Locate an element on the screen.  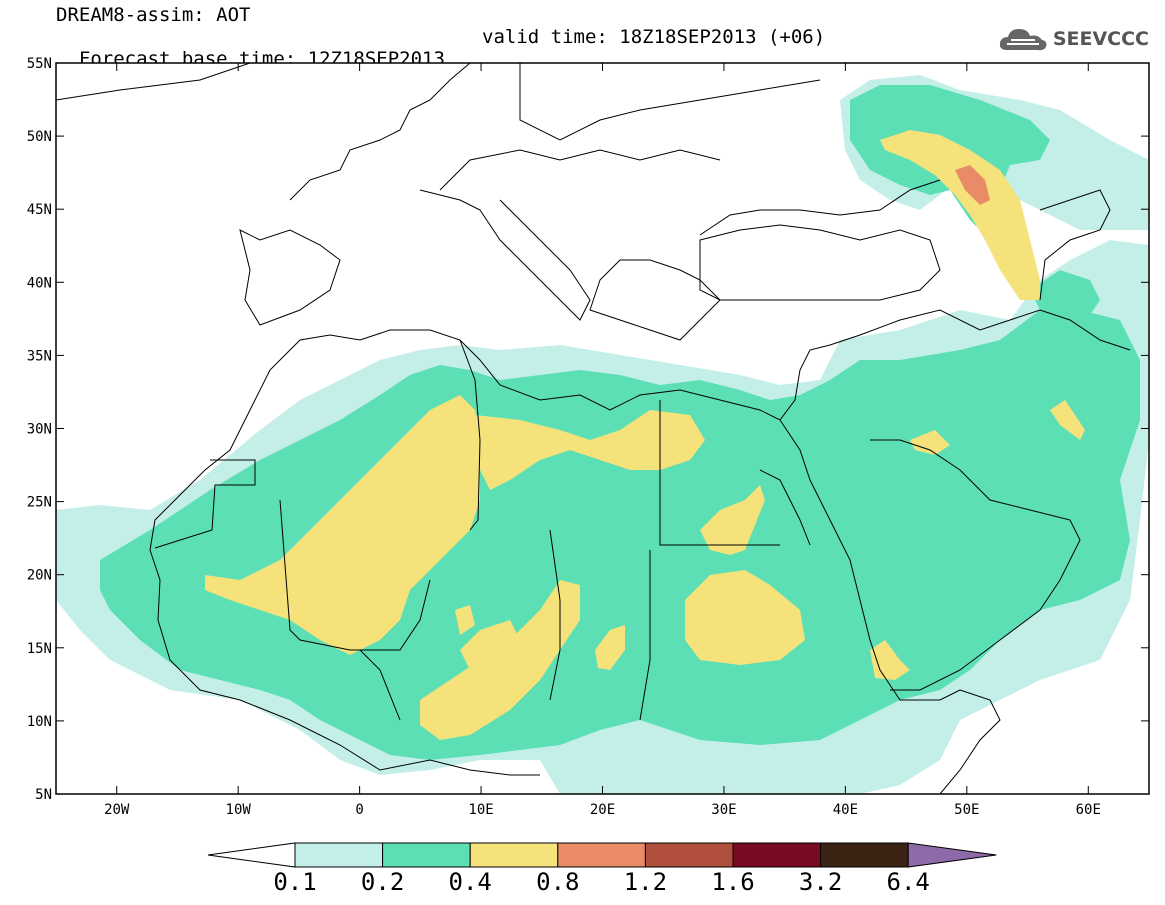
lon-tick-label: 10W is located at coordinates (239, 810).